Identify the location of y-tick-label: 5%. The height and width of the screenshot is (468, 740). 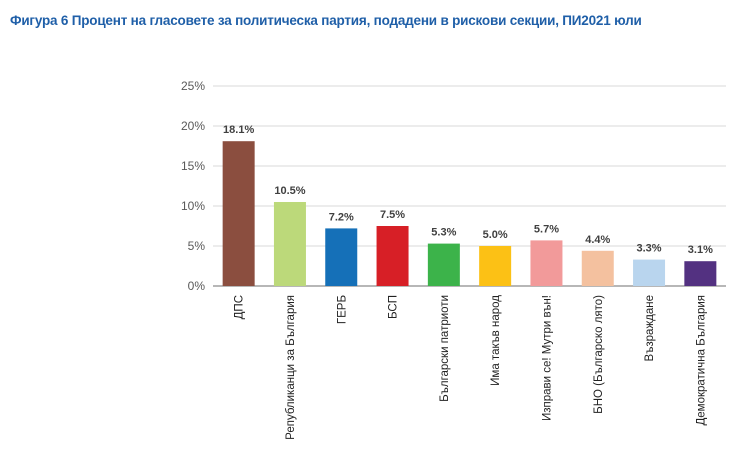
(197, 246).